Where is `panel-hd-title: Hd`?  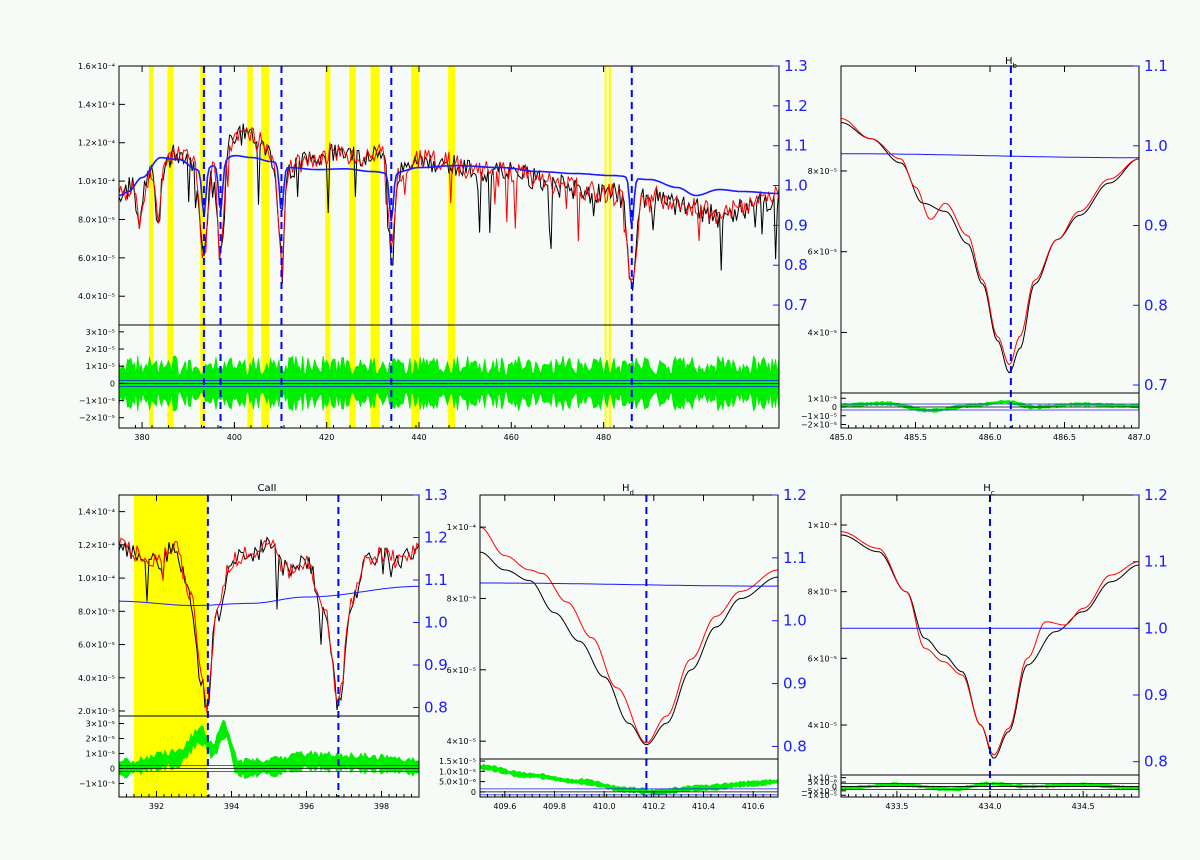
panel-hd-title: Hd is located at coordinates (628, 490).